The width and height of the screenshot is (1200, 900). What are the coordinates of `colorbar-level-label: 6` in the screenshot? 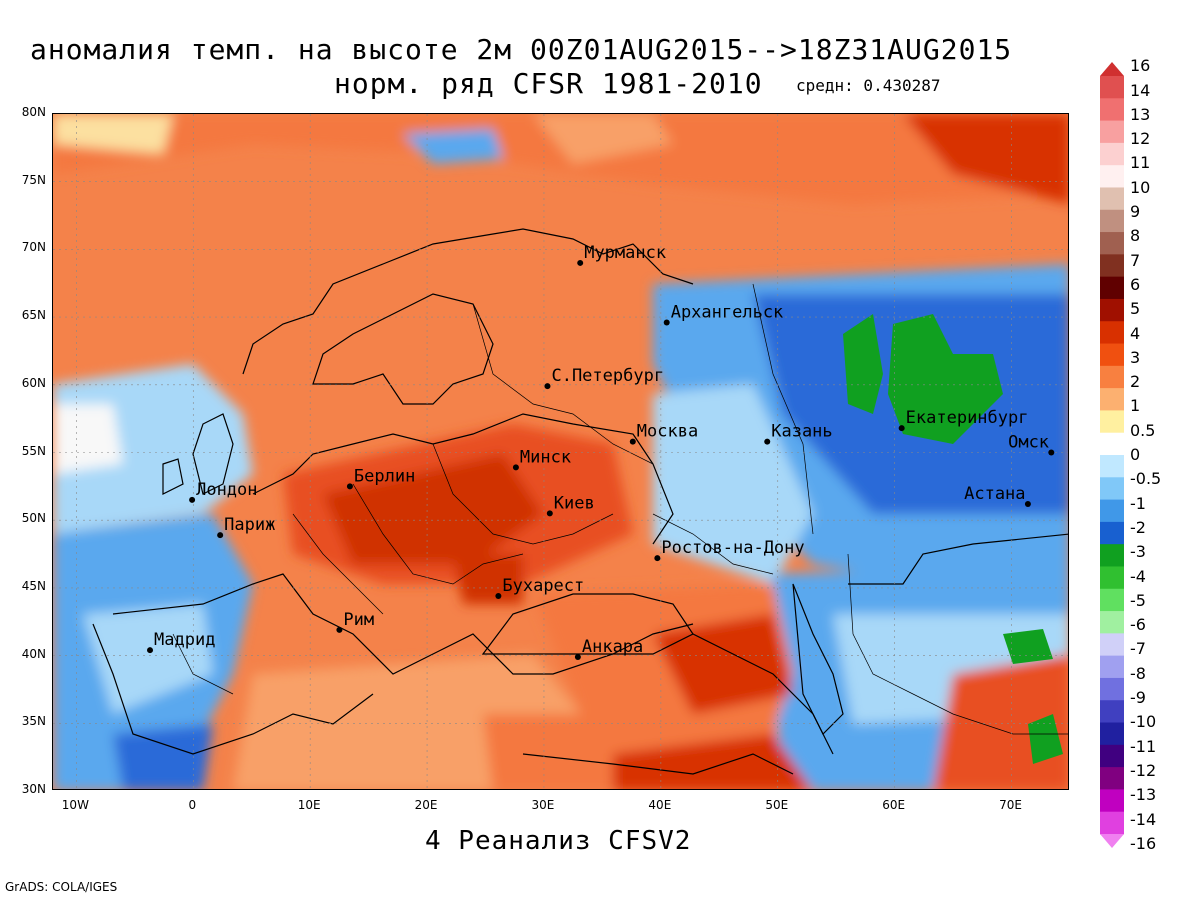 It's located at (1135, 284).